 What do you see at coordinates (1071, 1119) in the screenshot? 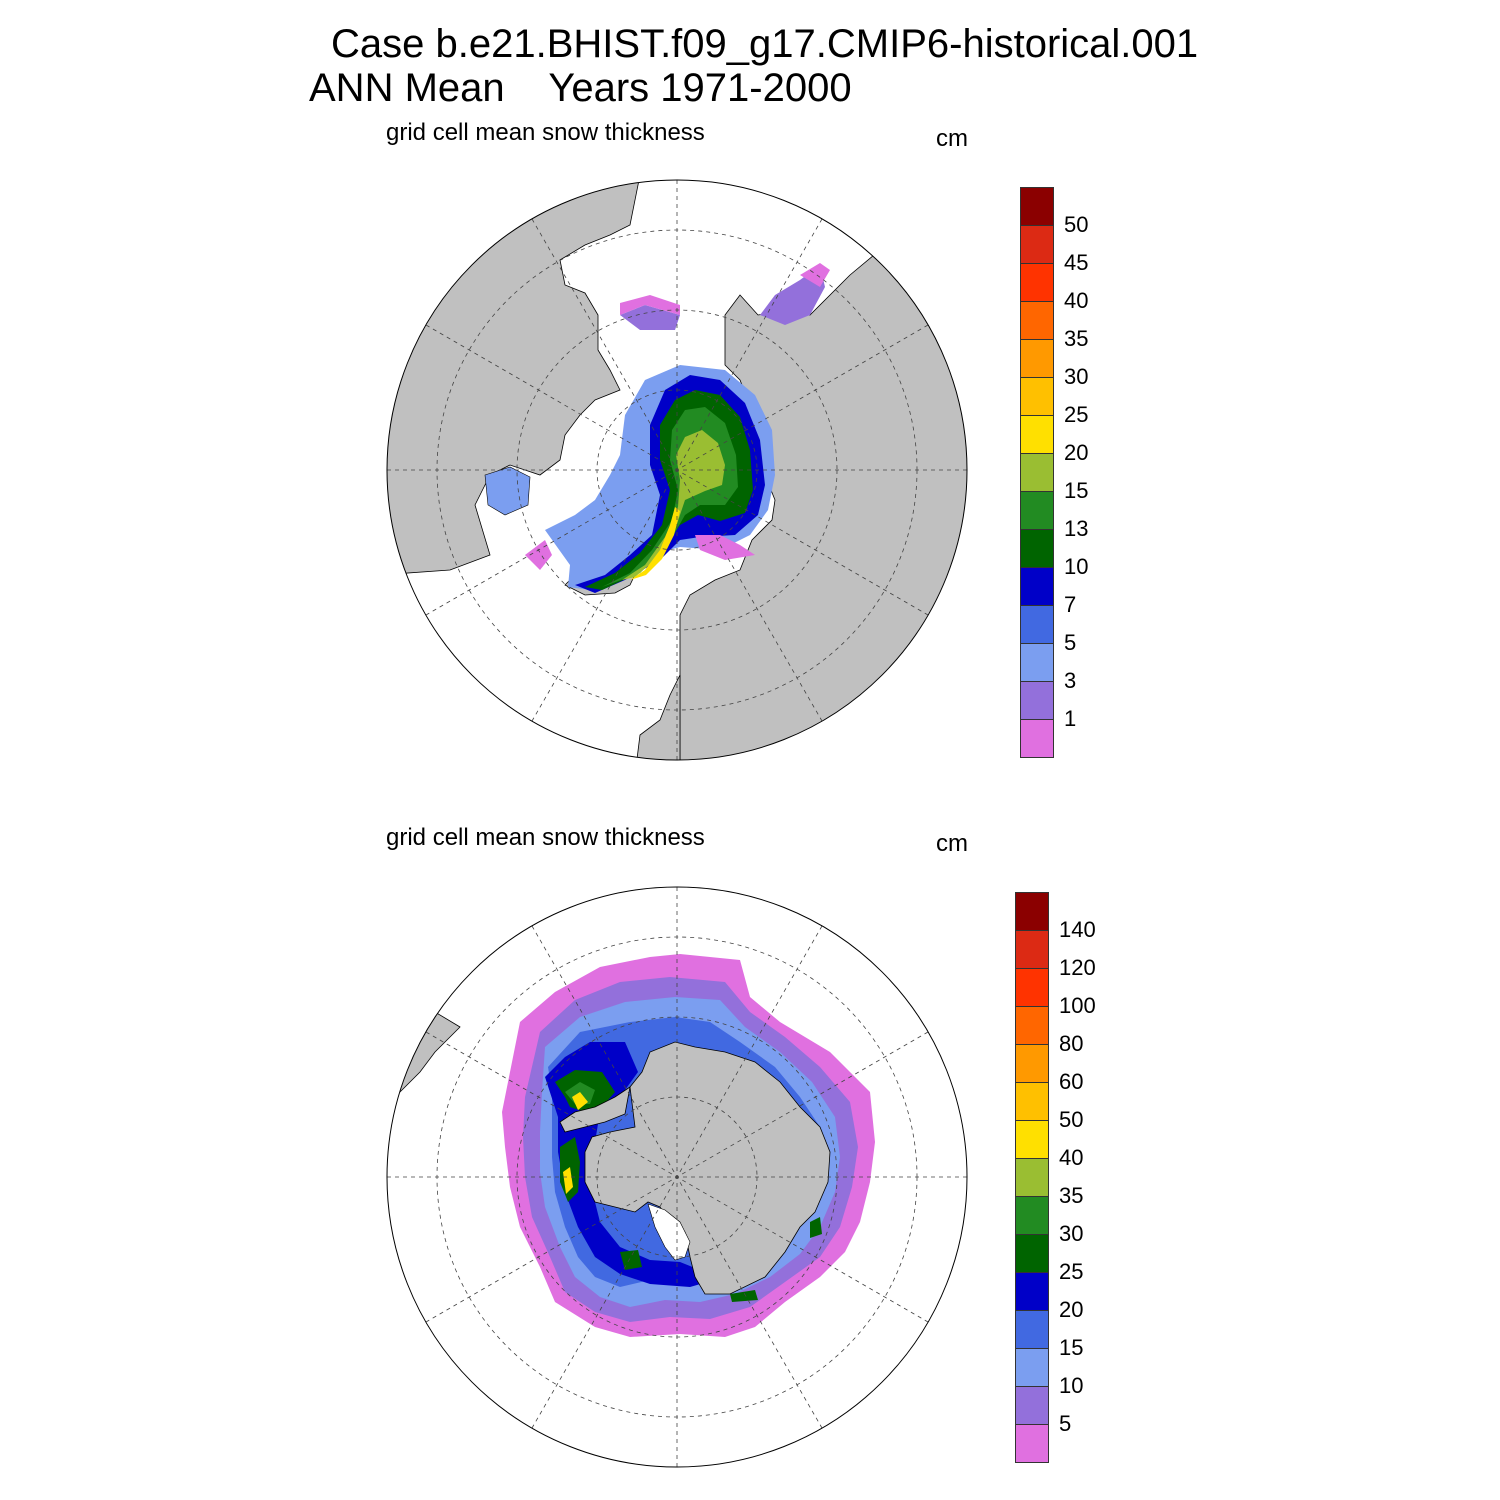
I see `sh-colorbar-tick-label: 50` at bounding box center [1071, 1119].